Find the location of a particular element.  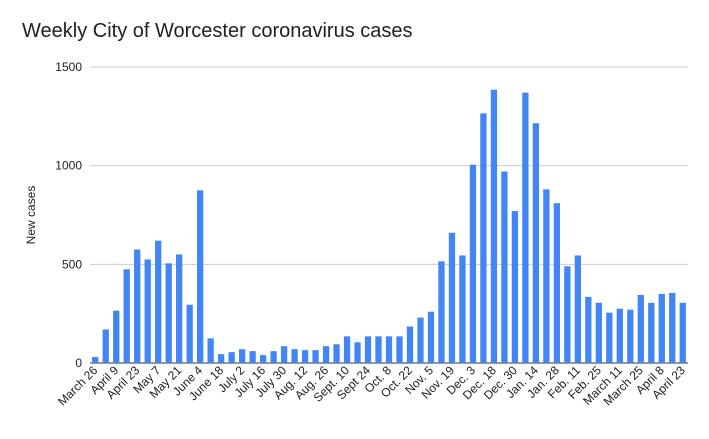

y-tick-label: 1500 is located at coordinates (68, 67).